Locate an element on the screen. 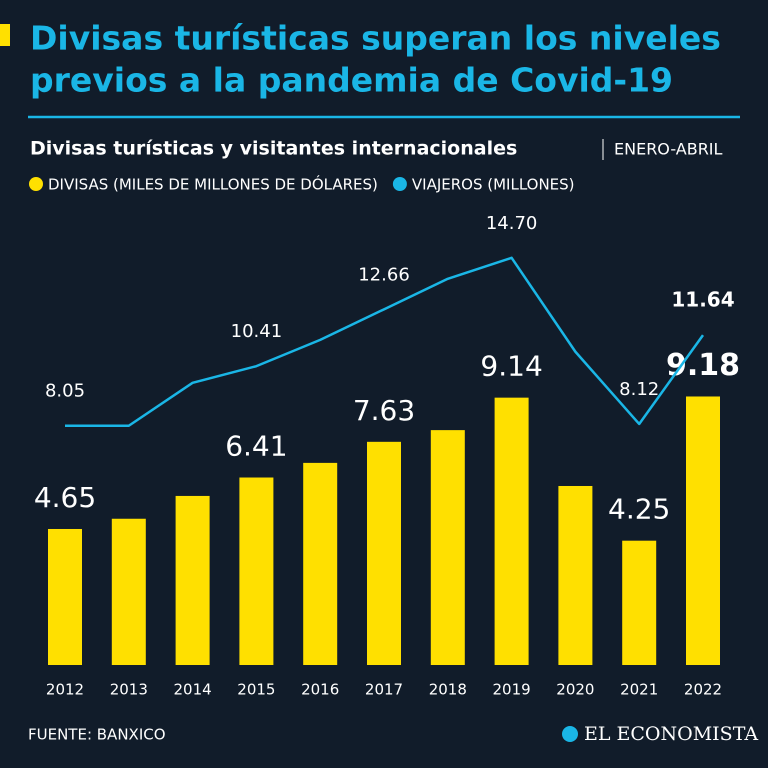 The image size is (768, 768). line-value-label: 8.12 is located at coordinates (639, 389).